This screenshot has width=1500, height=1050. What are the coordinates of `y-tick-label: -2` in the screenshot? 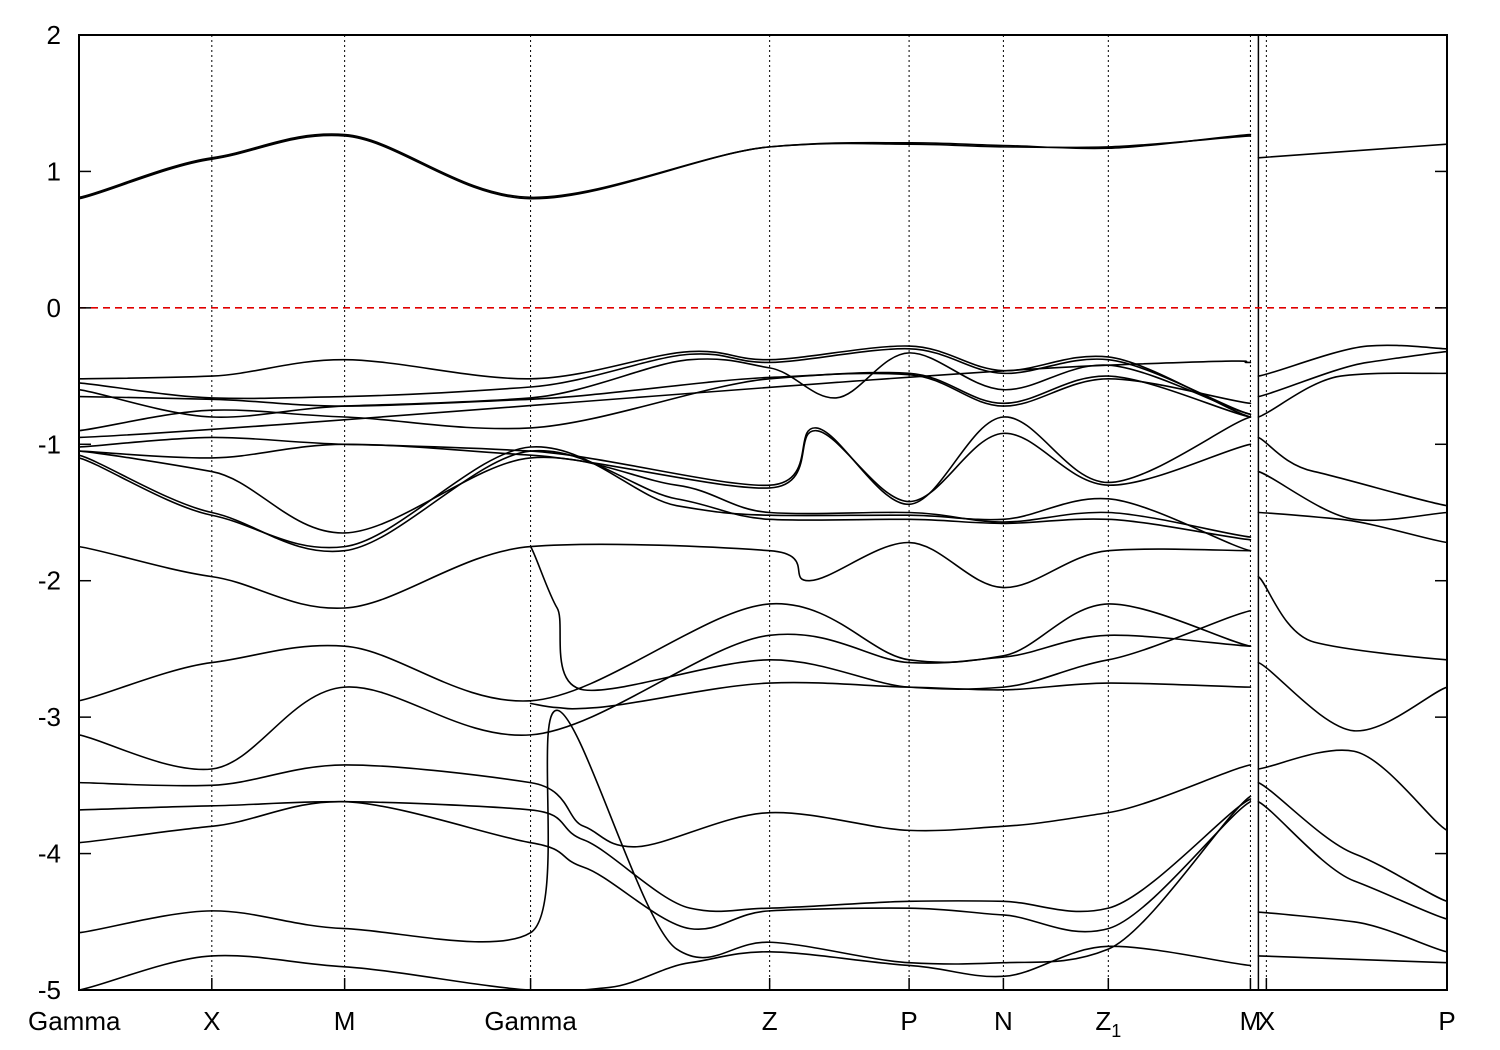 It's located at (49, 581).